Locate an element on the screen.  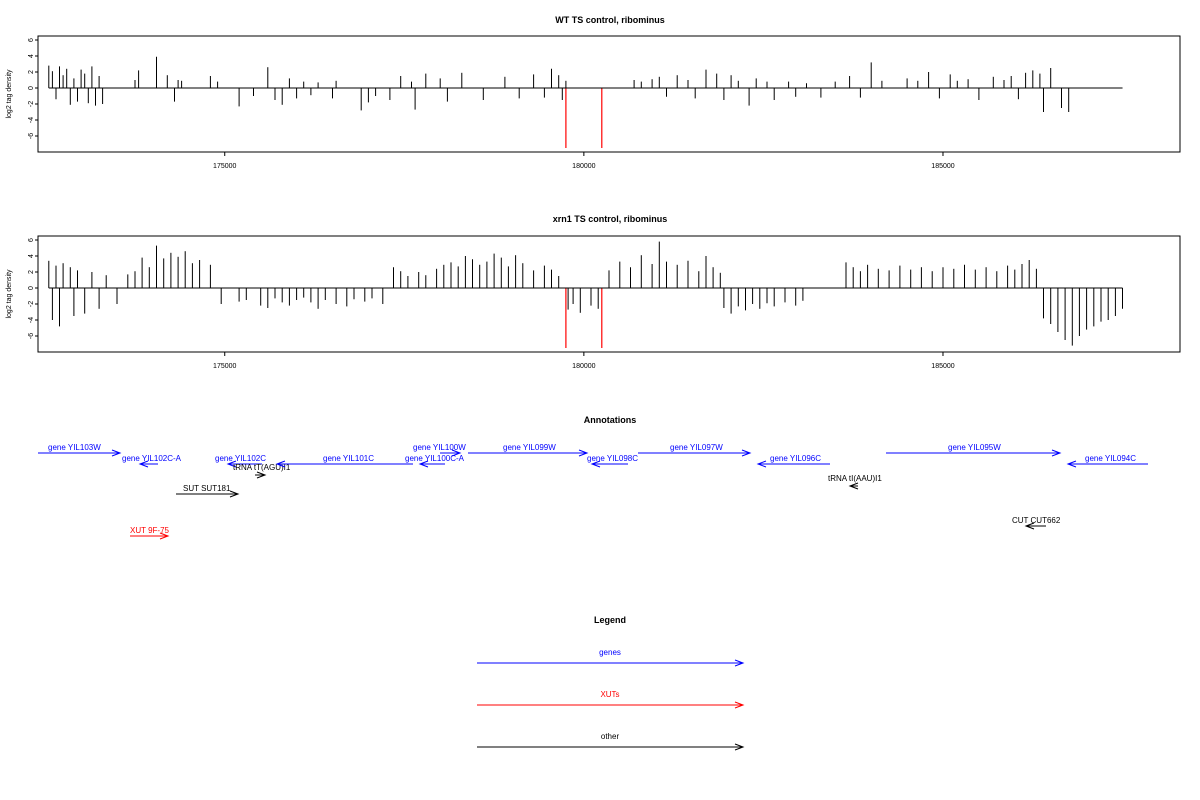
feature-label: tRNA tT(AGU)I1 is located at coordinates (262, 467).